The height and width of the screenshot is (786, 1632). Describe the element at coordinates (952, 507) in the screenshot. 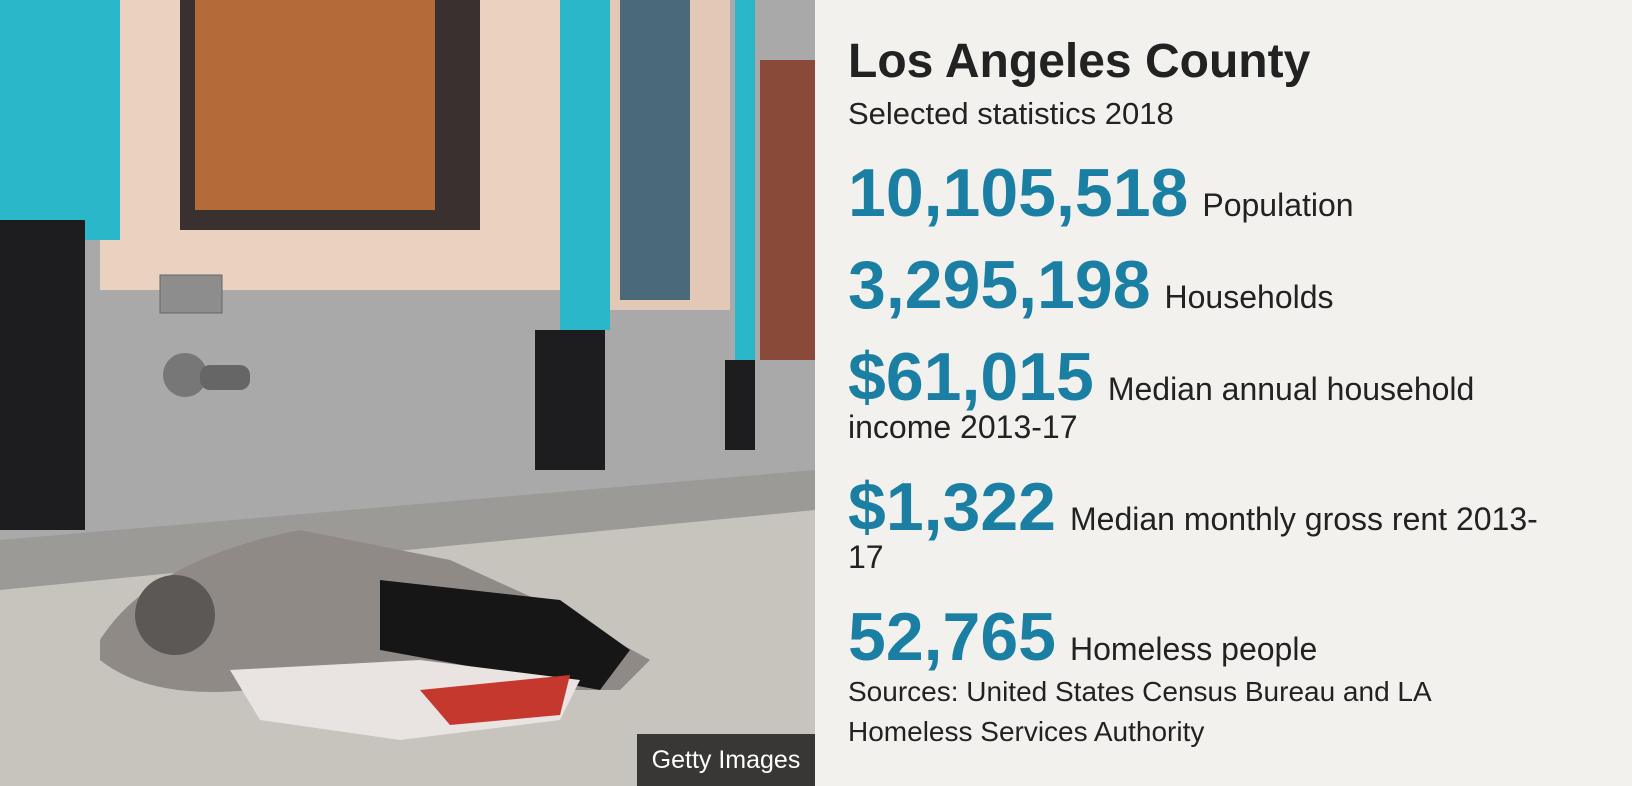

I see `stat-value: $1,322` at that location.